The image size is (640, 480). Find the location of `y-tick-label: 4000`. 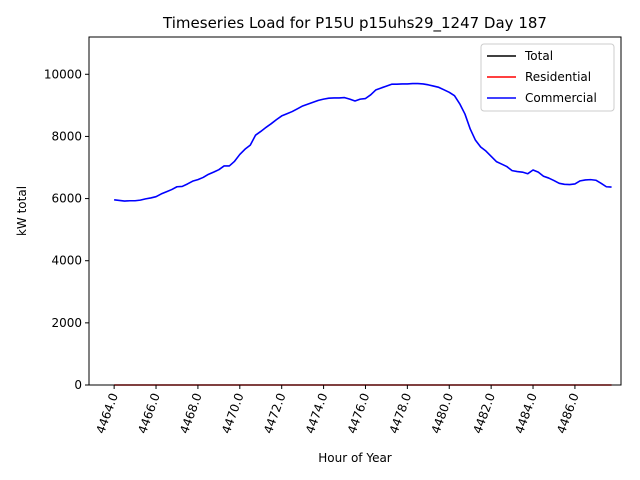

y-tick-label: 4000 is located at coordinates (66, 261).